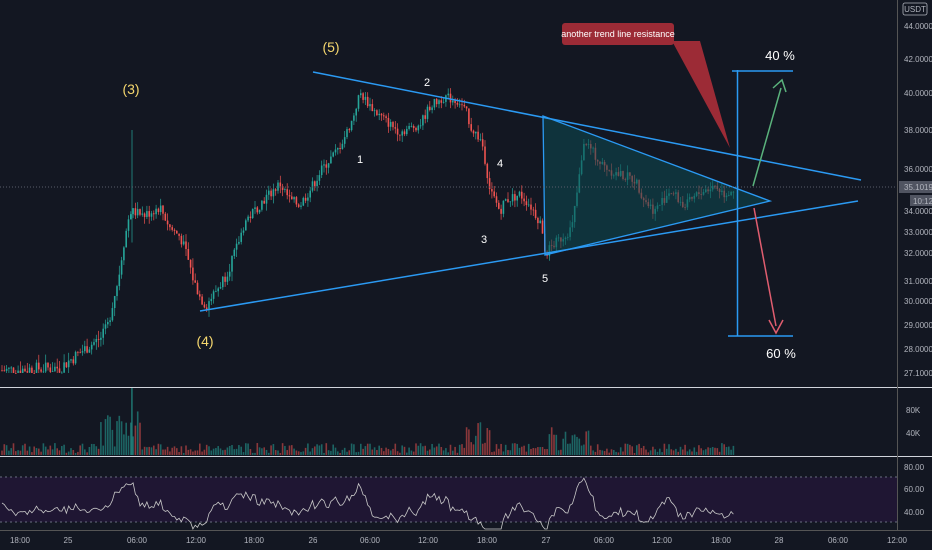 Image resolution: width=932 pixels, height=550 pixels. I want to click on last-price-badge, so click(915, 187).